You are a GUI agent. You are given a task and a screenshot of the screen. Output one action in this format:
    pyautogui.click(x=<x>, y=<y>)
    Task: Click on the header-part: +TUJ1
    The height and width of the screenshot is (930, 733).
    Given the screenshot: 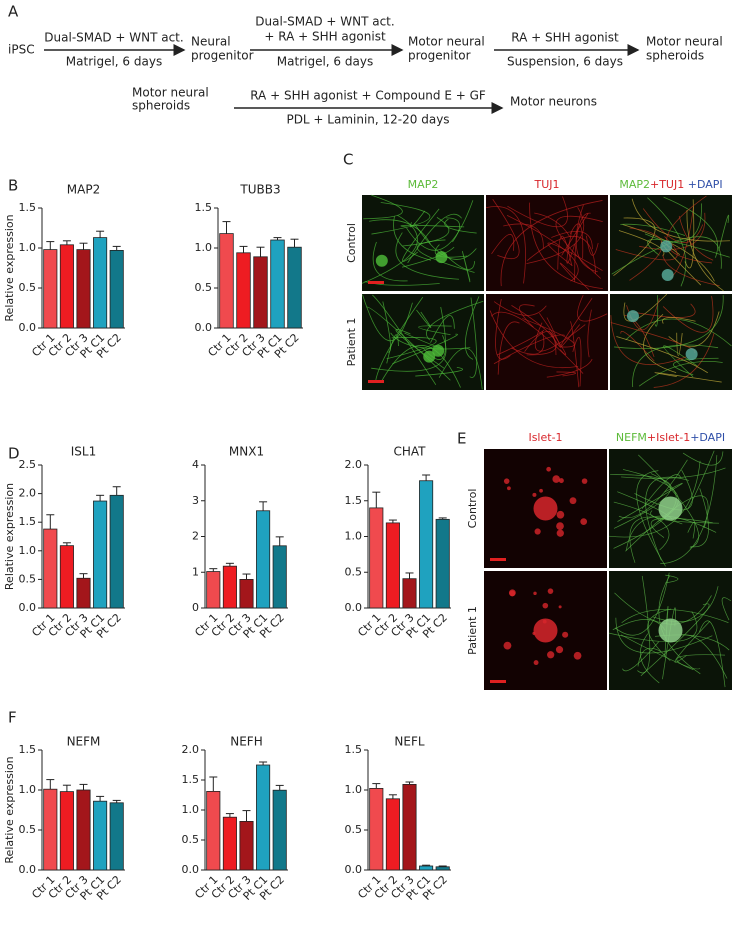 What is the action you would take?
    pyautogui.click(x=667, y=184)
    